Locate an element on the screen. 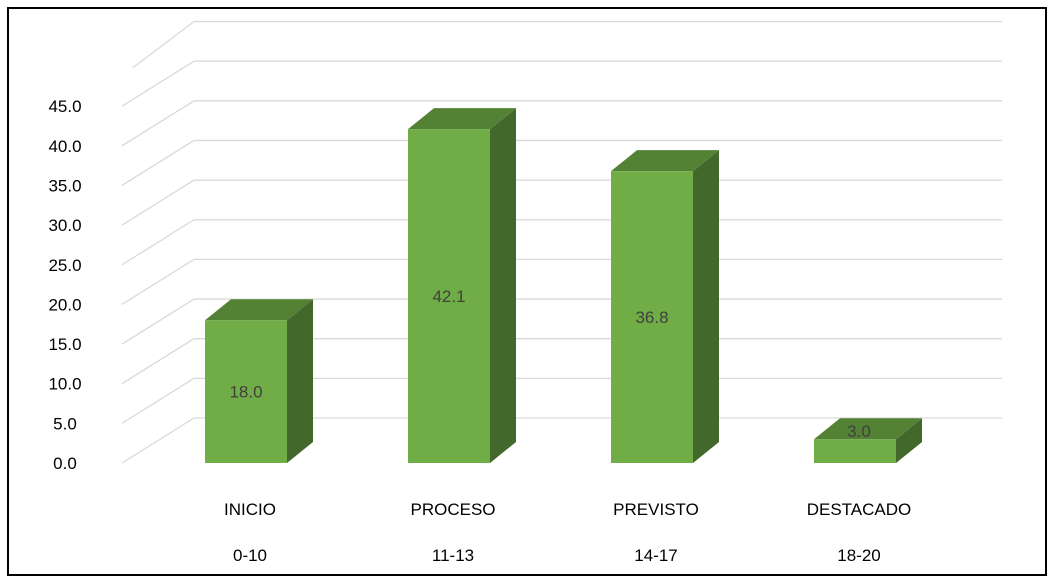  category-label: PREVISTO is located at coordinates (656, 509).